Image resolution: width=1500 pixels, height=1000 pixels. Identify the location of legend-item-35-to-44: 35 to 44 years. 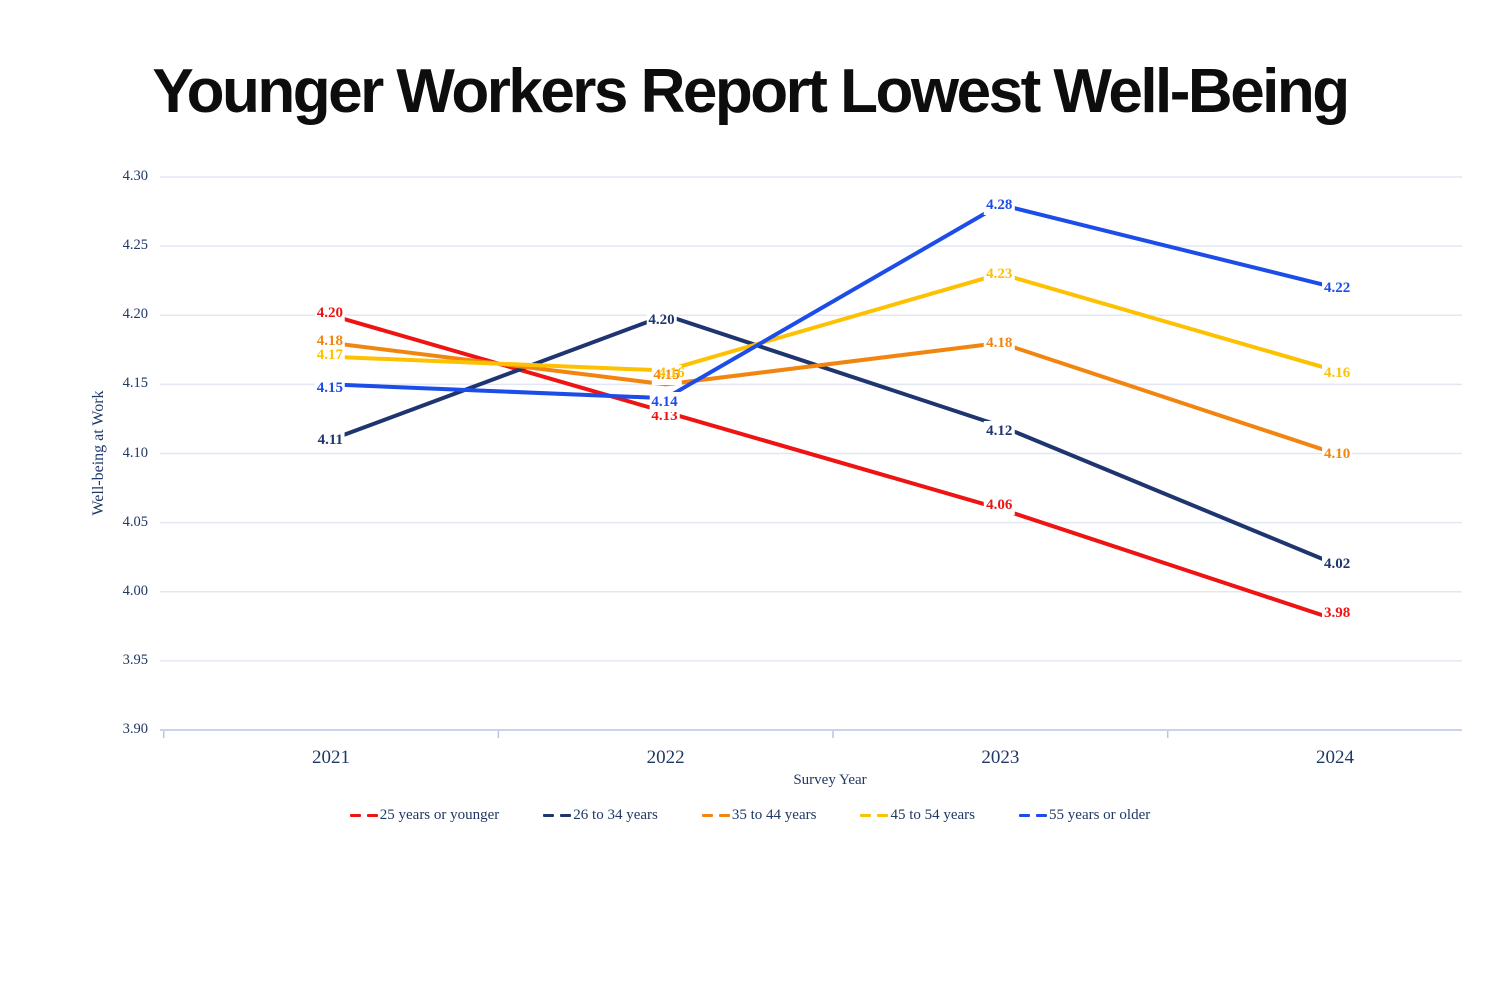
(759, 815).